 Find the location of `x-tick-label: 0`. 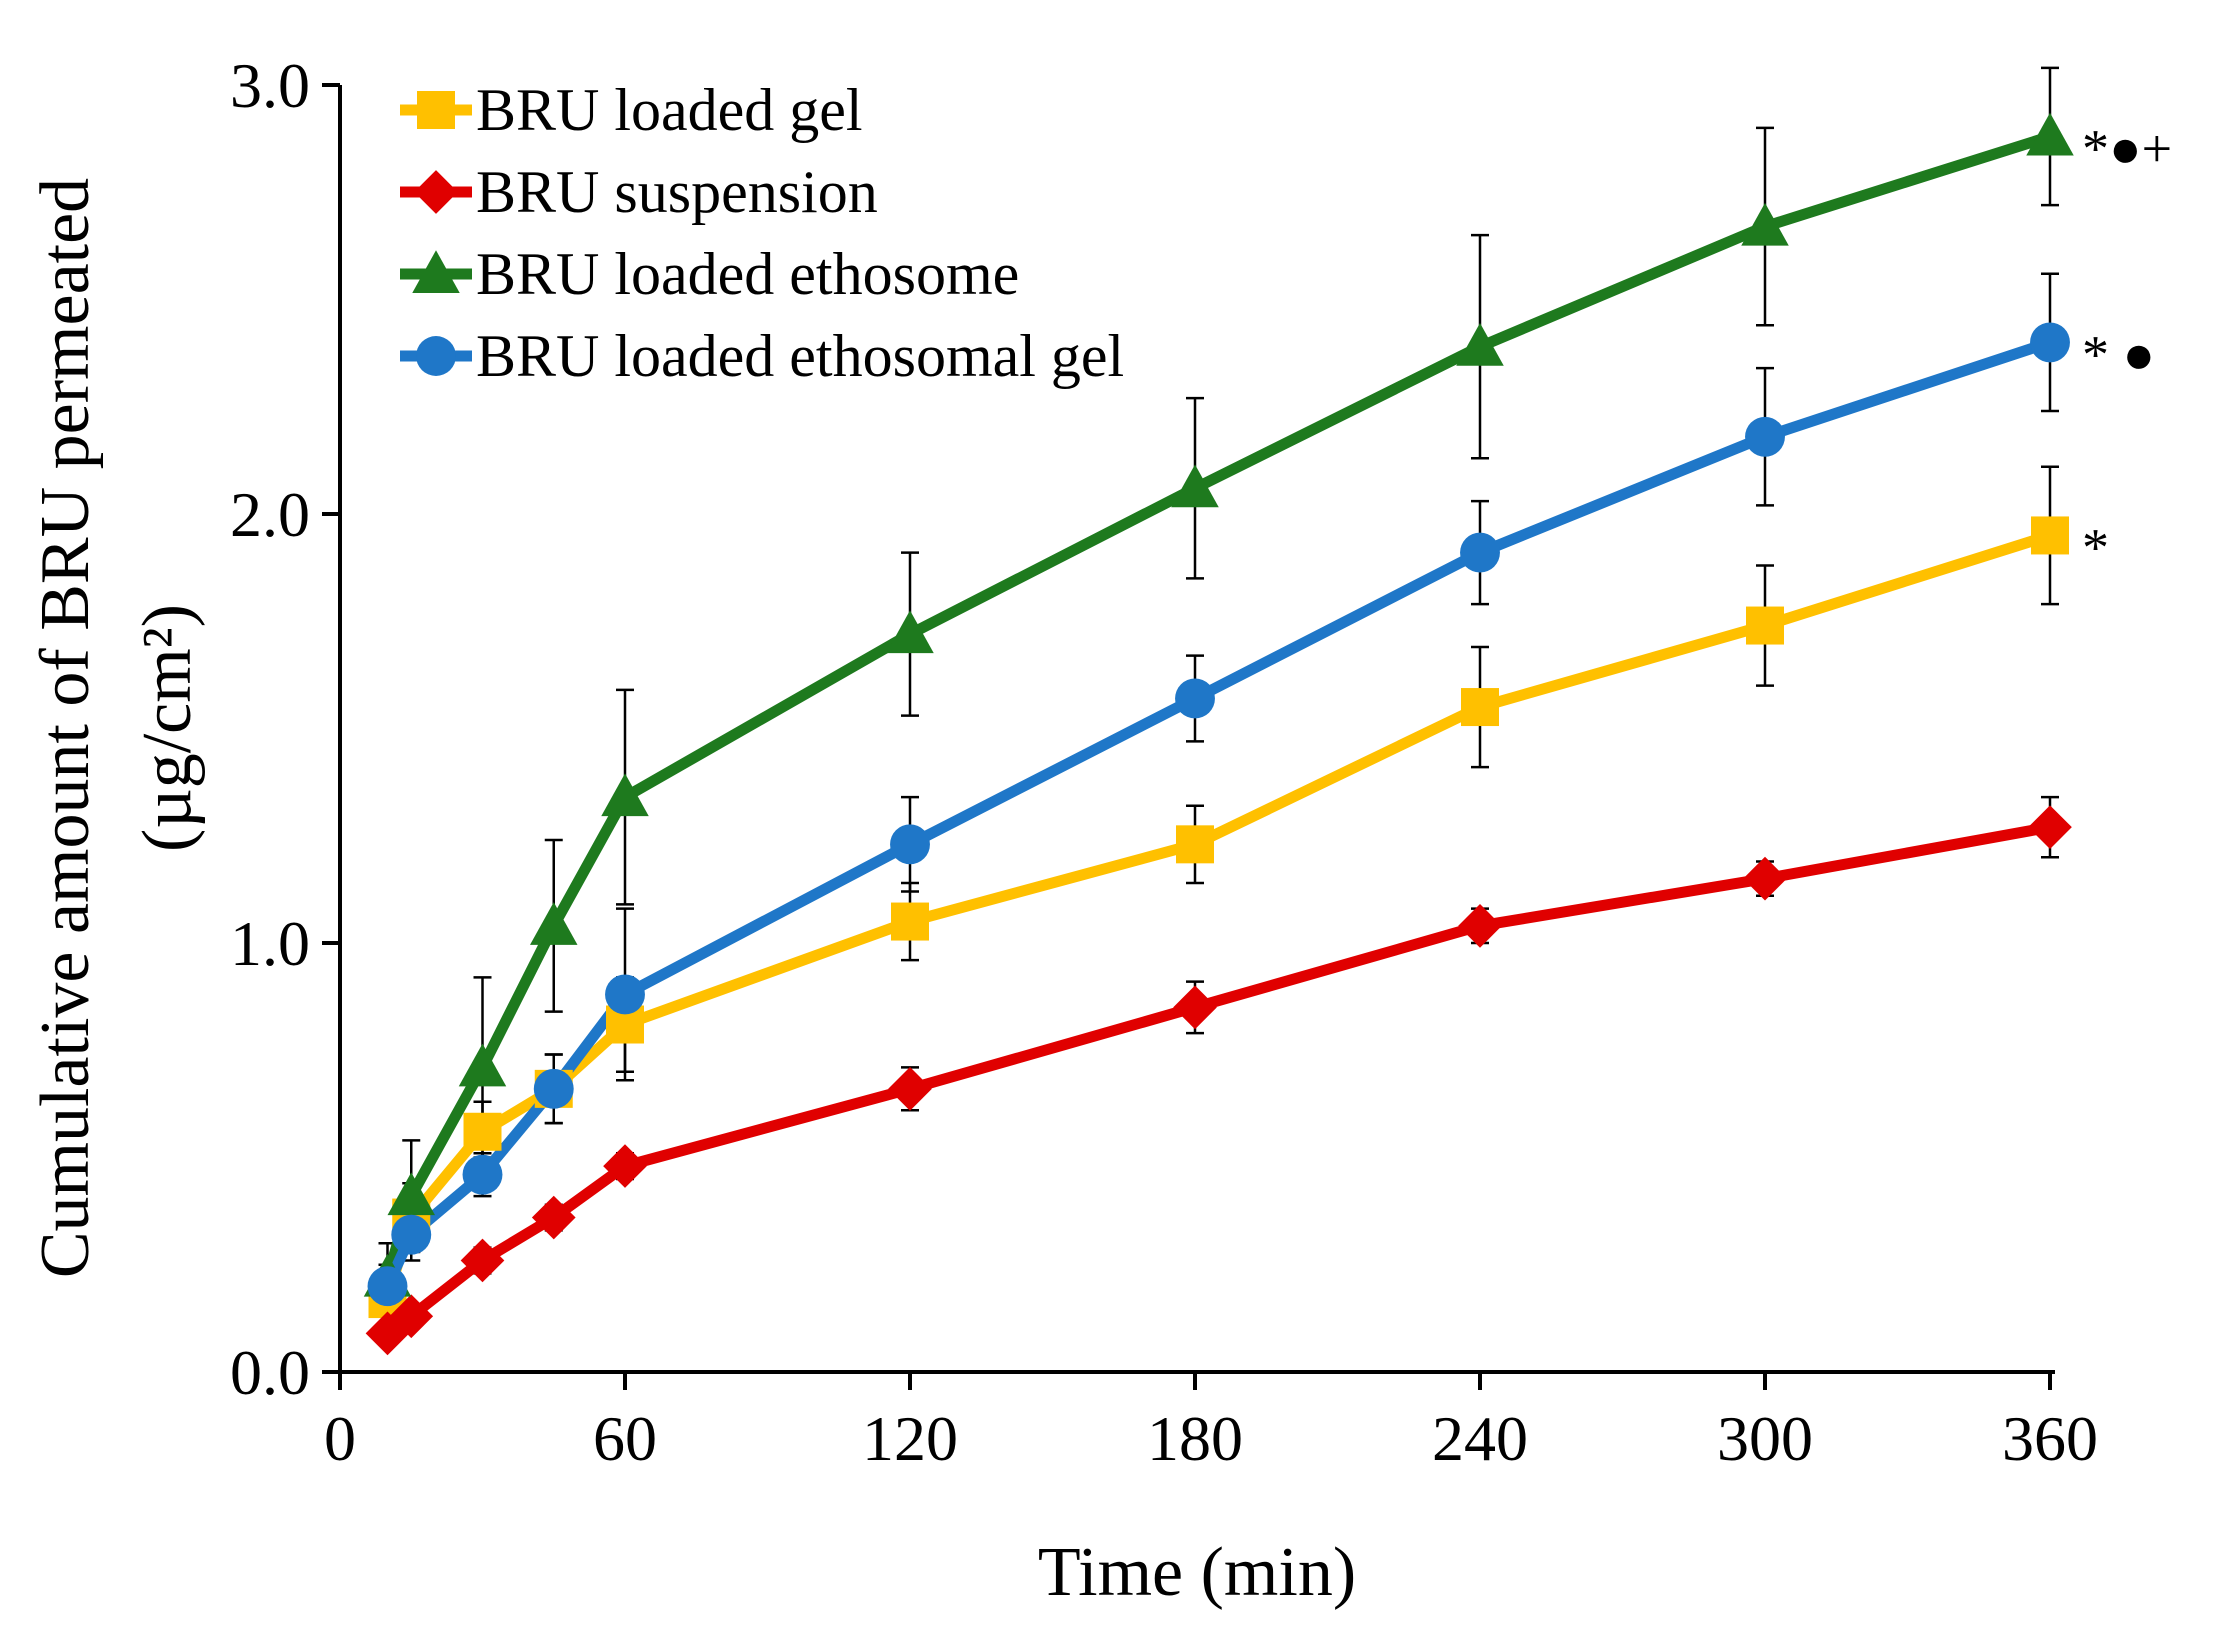

x-tick-label: 0 is located at coordinates (340, 1438).